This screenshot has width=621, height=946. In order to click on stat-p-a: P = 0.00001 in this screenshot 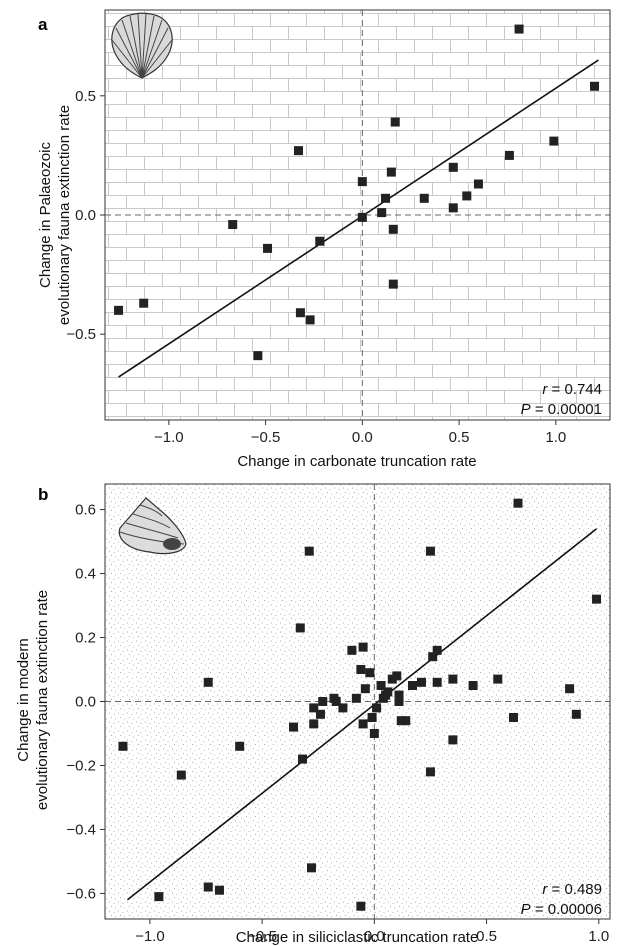, I will do `click(561, 409)`.